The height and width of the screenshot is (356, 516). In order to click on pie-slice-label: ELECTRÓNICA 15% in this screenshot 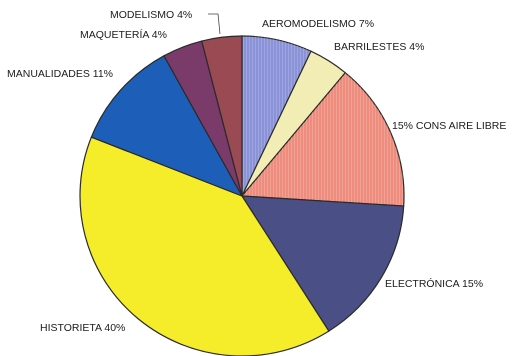, I will do `click(434, 283)`.